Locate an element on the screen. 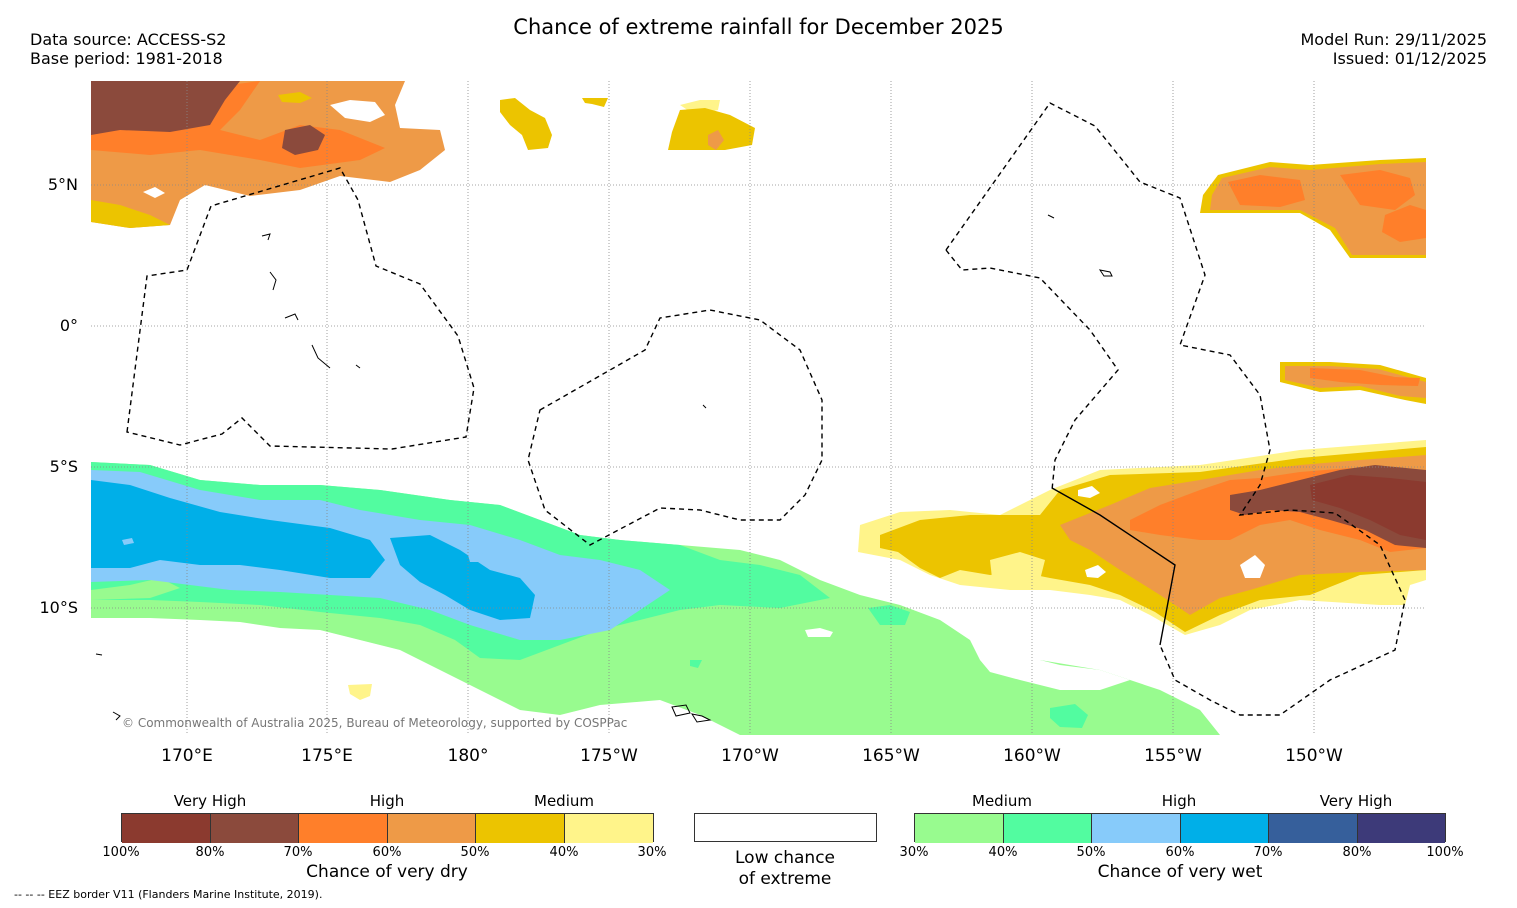  eez-phoenix is located at coordinates (675, 427).